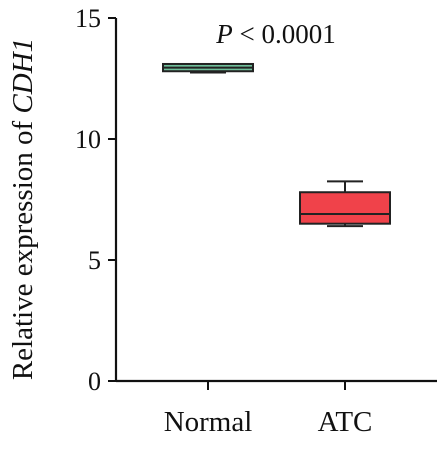  What do you see at coordinates (88, 18) in the screenshot?
I see `y-tick-label: 15` at bounding box center [88, 18].